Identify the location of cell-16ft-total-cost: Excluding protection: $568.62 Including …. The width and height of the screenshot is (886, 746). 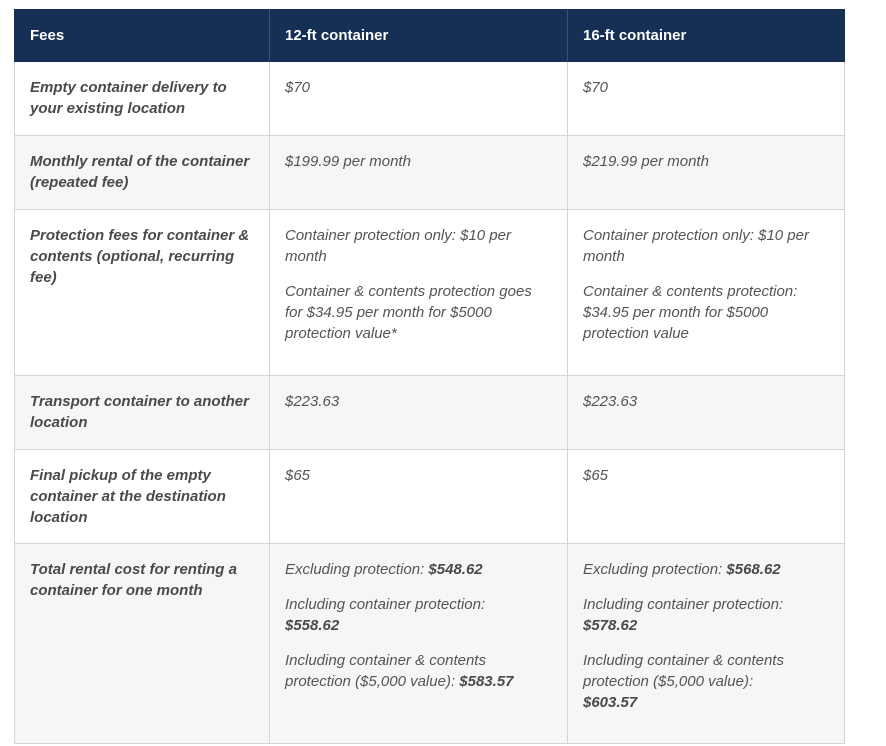
(706, 643).